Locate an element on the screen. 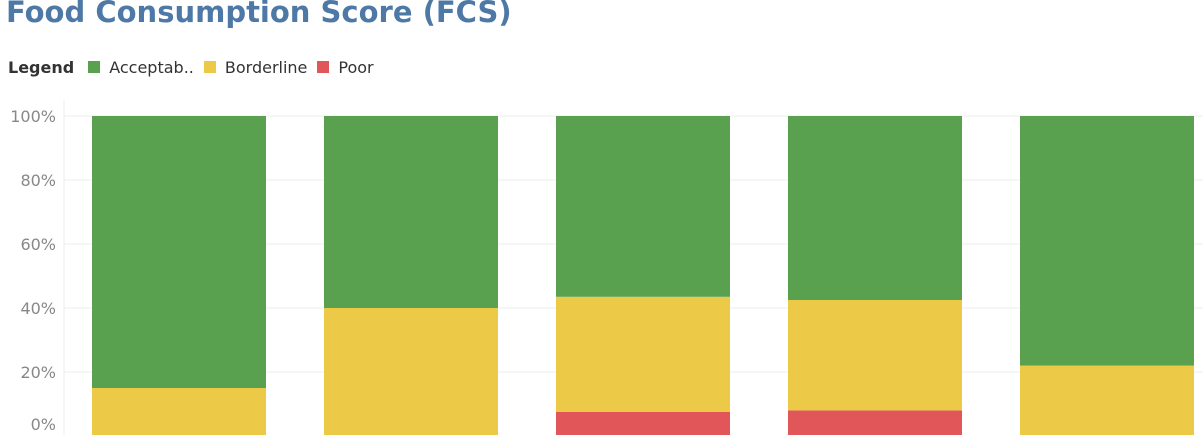 This screenshot has width=1203, height=435. legend-item-acceptable: Acceptab.. is located at coordinates (141, 67).